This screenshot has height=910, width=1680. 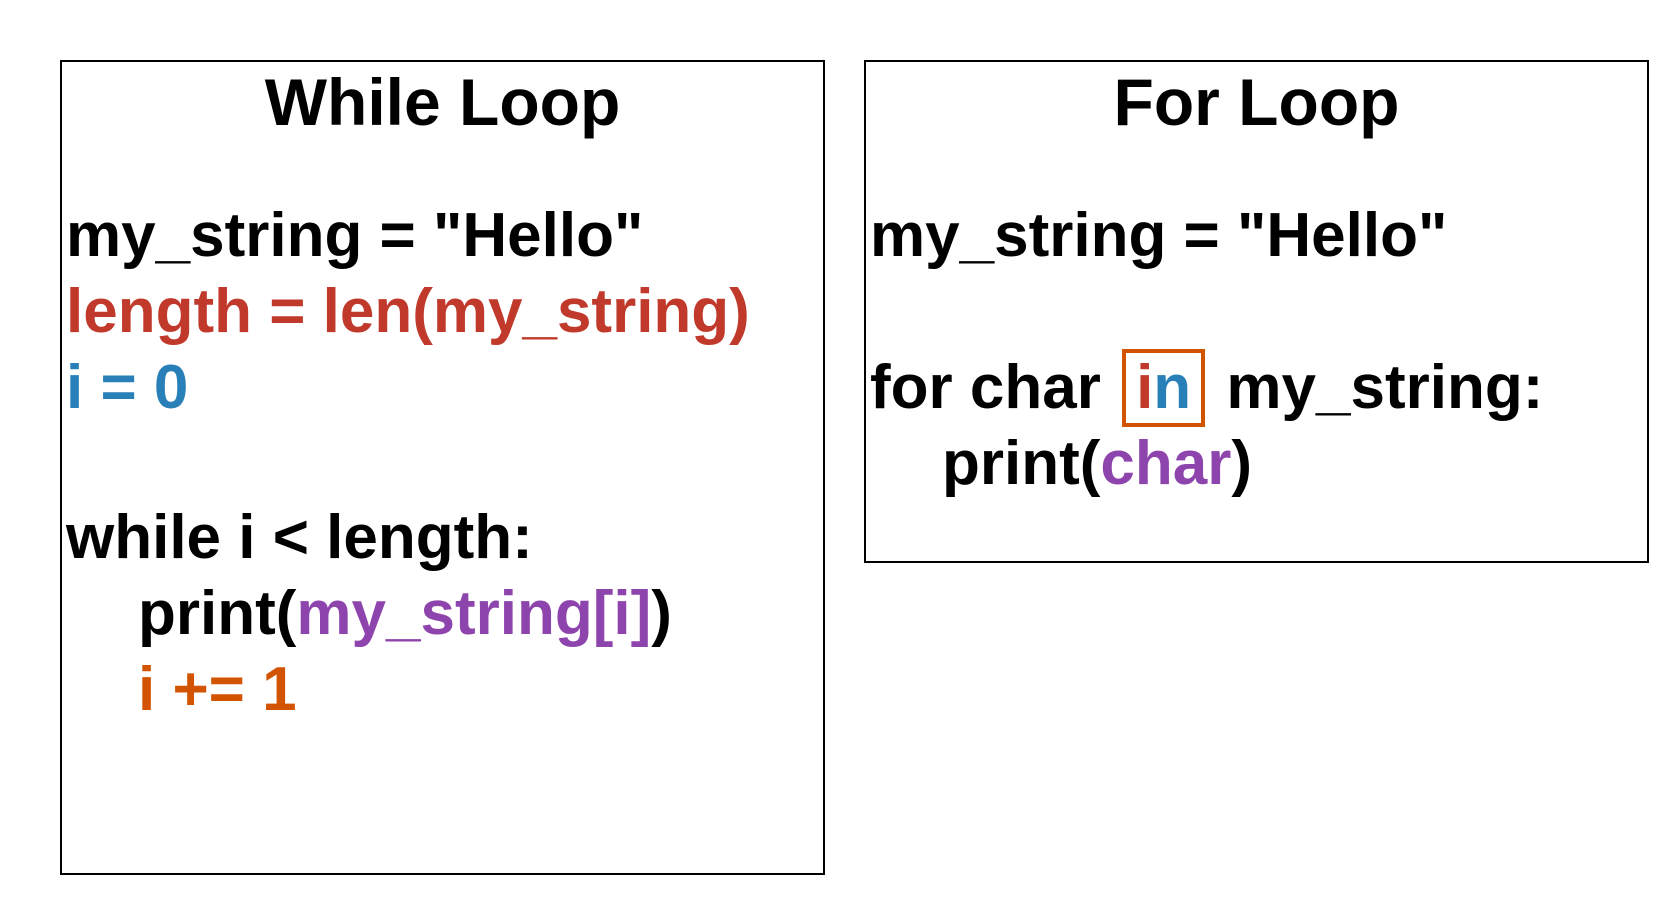 What do you see at coordinates (994, 387) in the screenshot?
I see `for-keyword-and-var: for char` at bounding box center [994, 387].